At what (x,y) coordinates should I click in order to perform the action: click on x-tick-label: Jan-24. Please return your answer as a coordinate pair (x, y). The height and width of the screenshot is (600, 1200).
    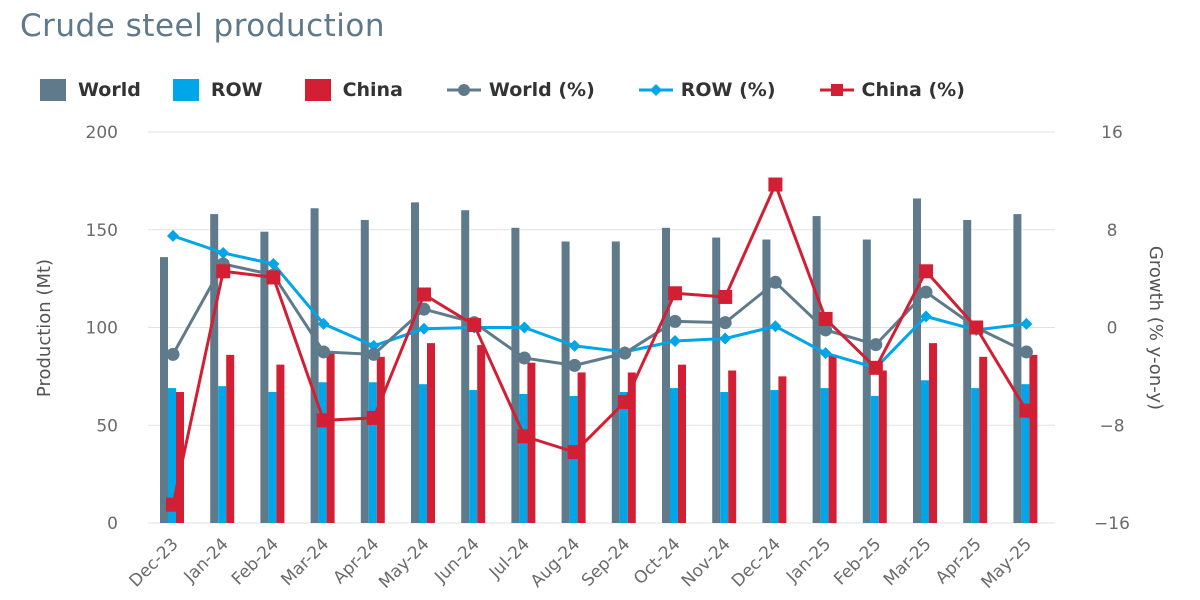
    Looking at the image, I should click on (206, 560).